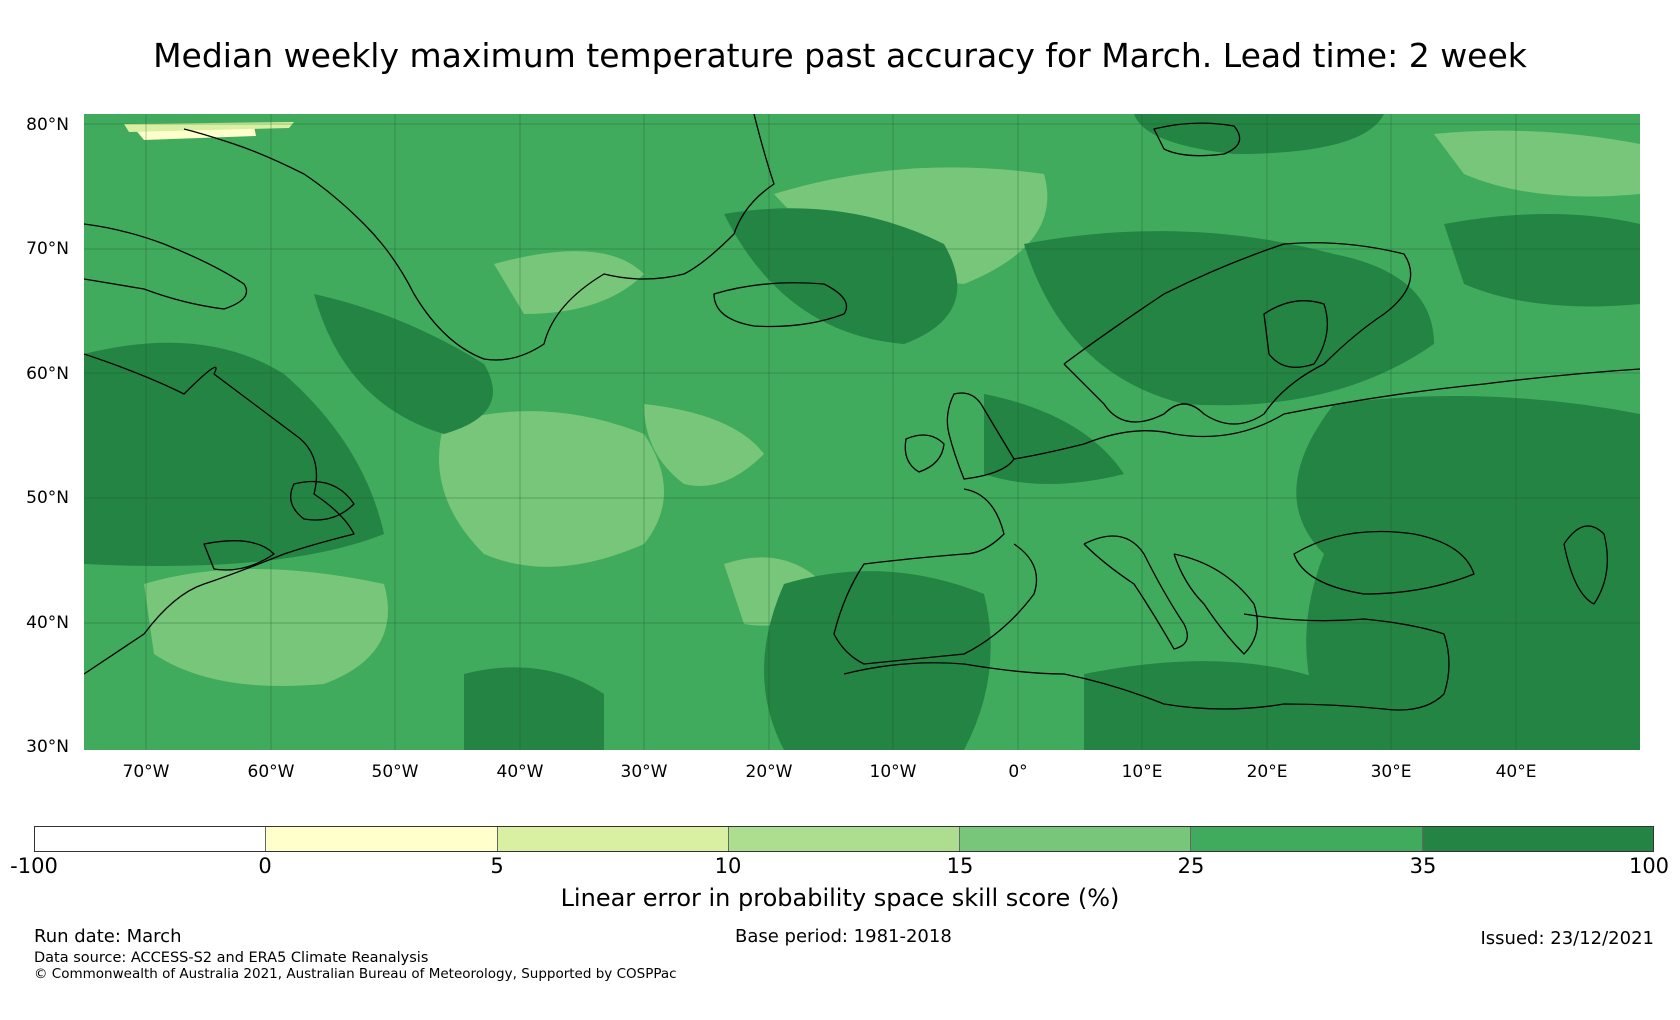  I want to click on lat-label-70n: 70°N, so click(47, 249).